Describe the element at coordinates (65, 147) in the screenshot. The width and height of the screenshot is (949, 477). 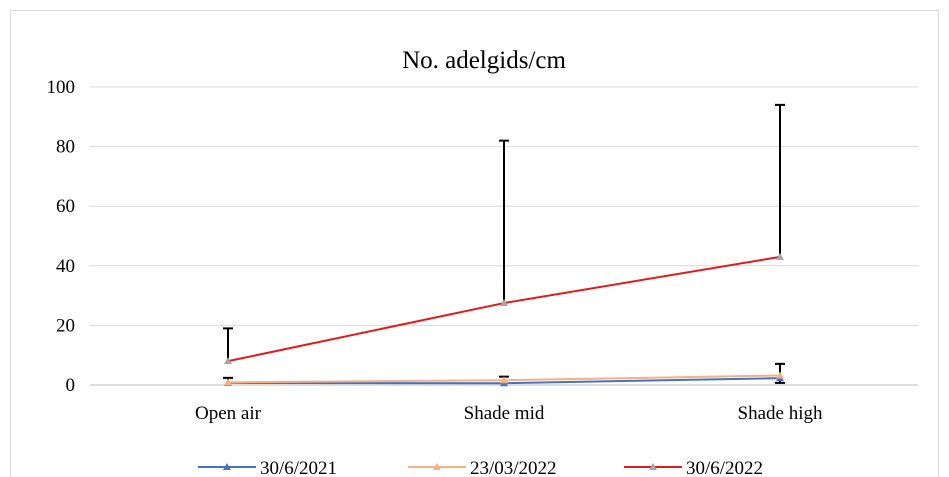
I see `y-tick-label: 80` at that location.